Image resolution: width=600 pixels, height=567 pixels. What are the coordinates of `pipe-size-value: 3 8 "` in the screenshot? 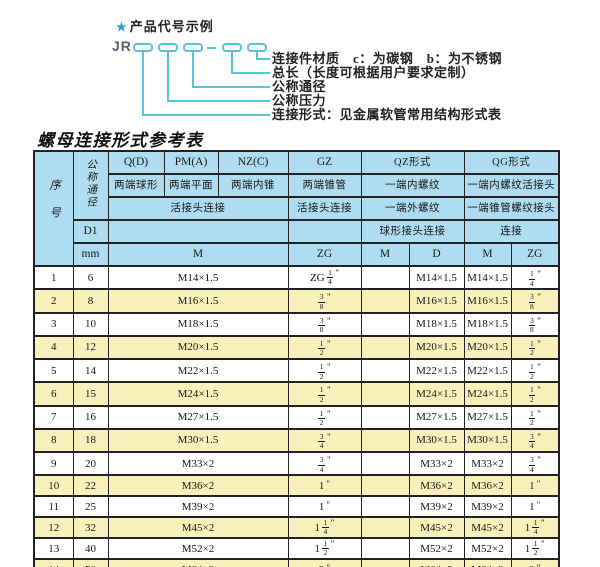 It's located at (324, 325).